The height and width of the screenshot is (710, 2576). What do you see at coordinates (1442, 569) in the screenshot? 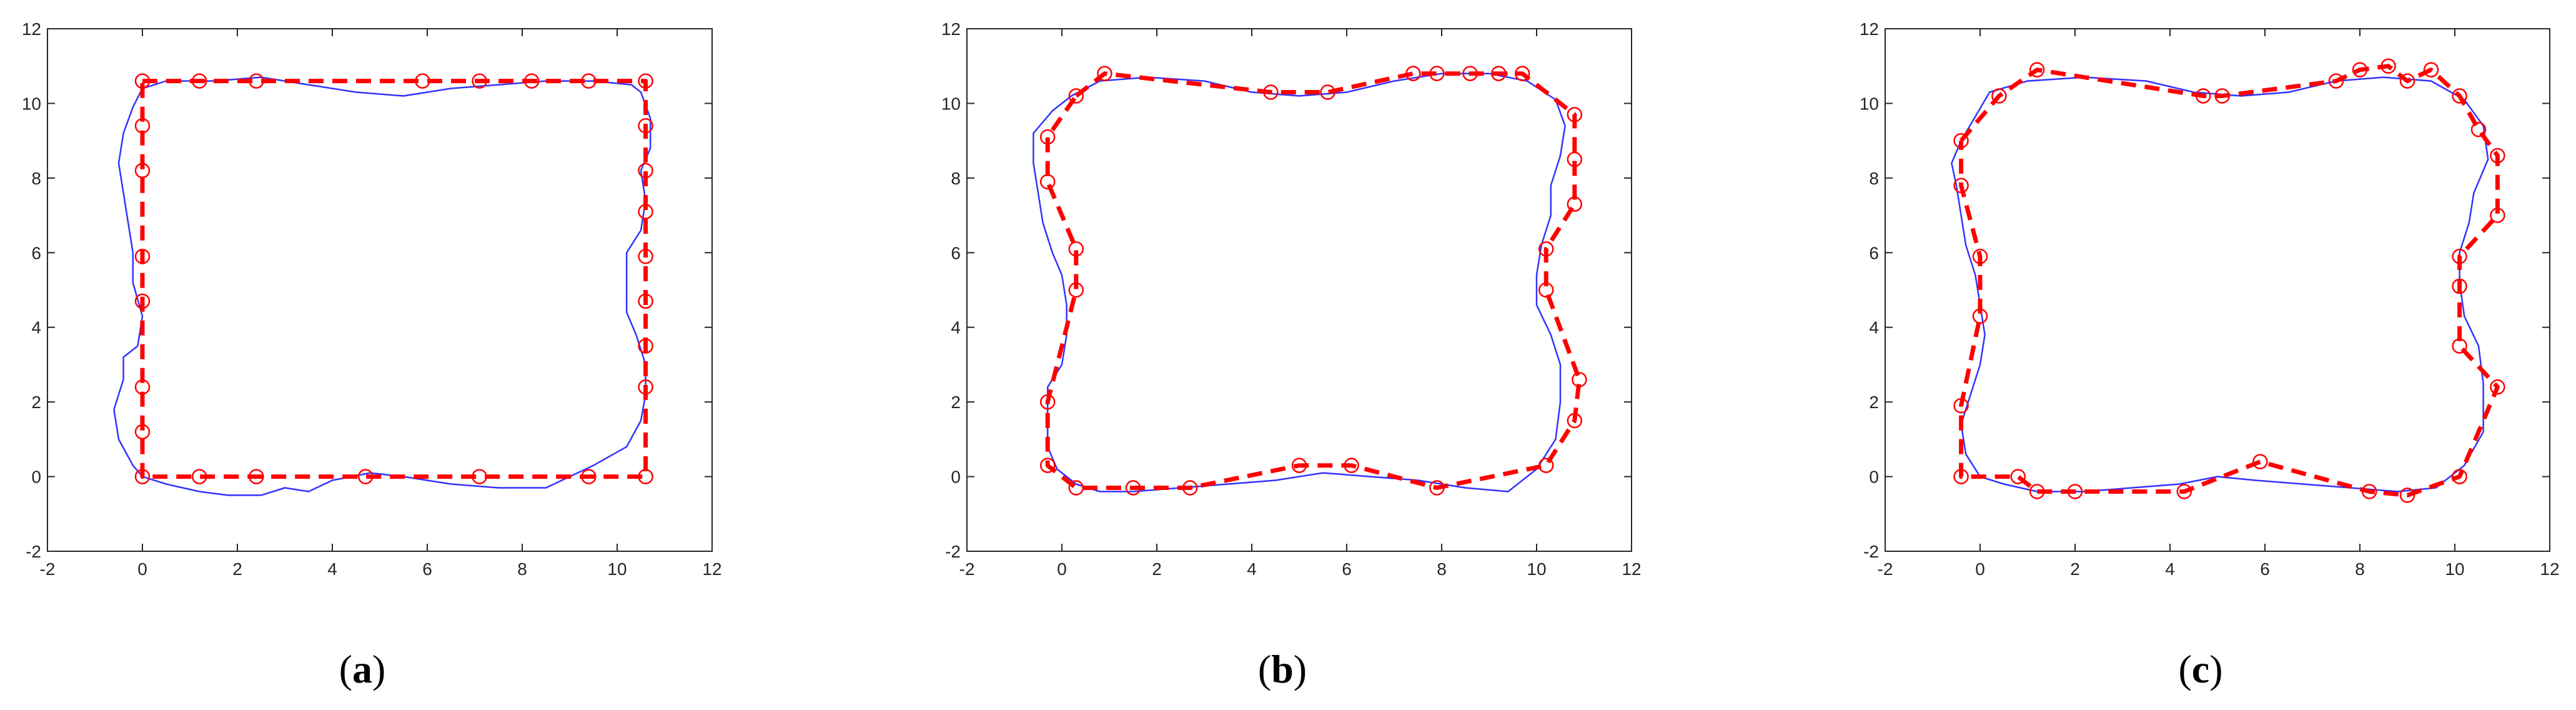
I see `panel-b-x-tick-label: 8` at bounding box center [1442, 569].